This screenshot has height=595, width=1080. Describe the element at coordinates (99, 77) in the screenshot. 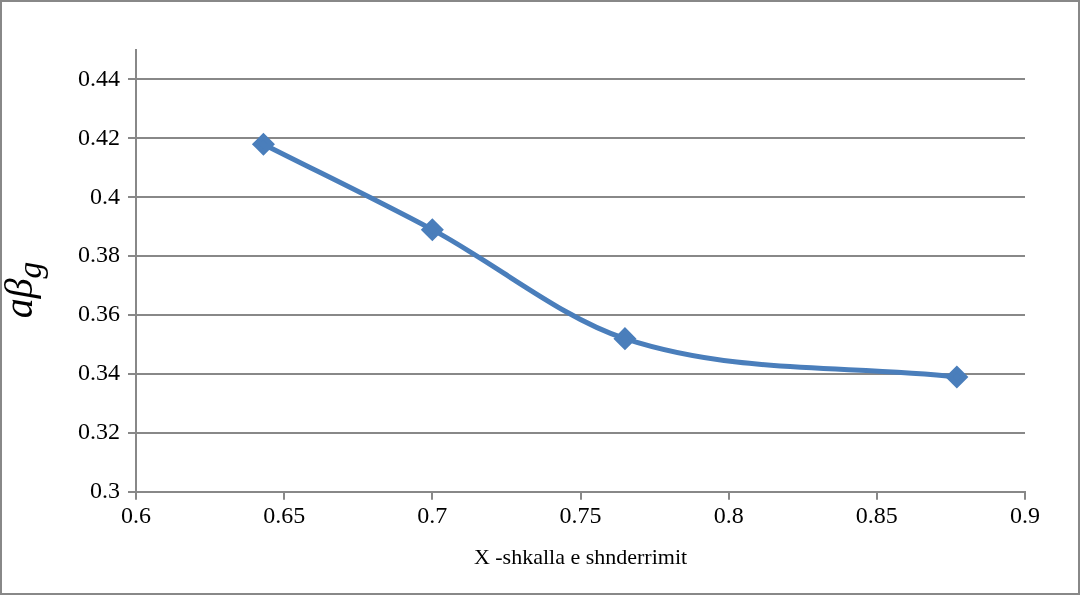

I see `y-tick-label: 0.44` at that location.